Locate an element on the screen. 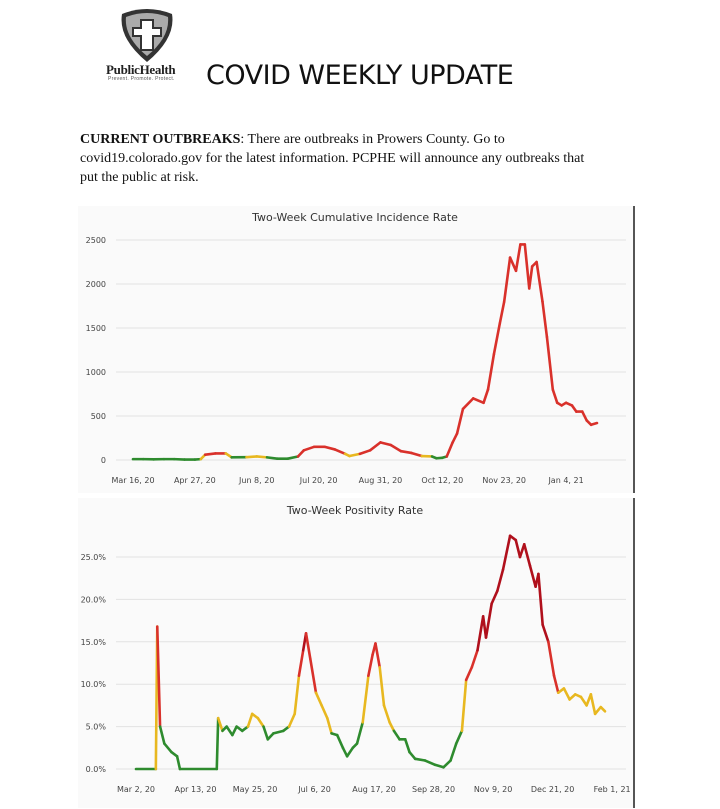 Image resolution: width=720 pixels, height=809 pixels. x-tick-label: Apr 27, 20 is located at coordinates (195, 480).